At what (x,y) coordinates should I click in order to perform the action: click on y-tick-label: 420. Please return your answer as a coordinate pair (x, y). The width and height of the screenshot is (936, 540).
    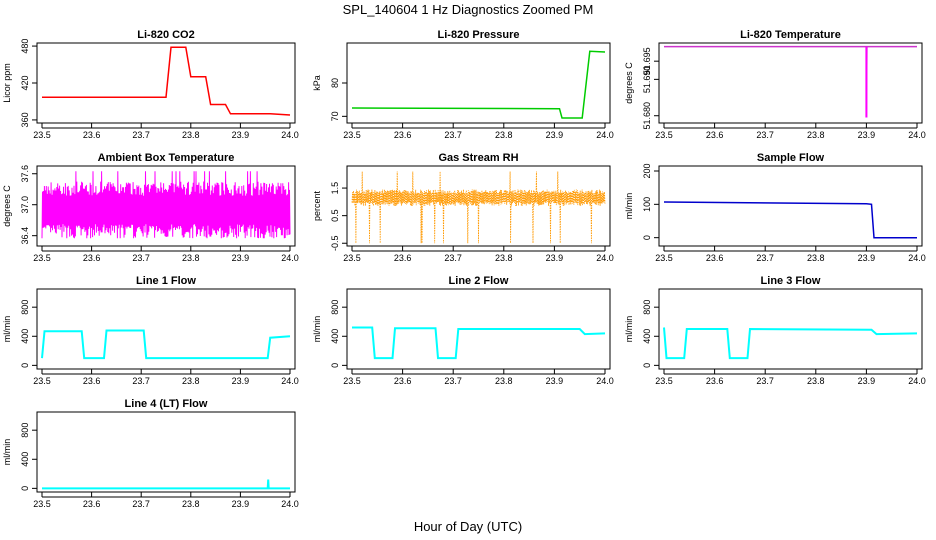
    Looking at the image, I should click on (25, 82).